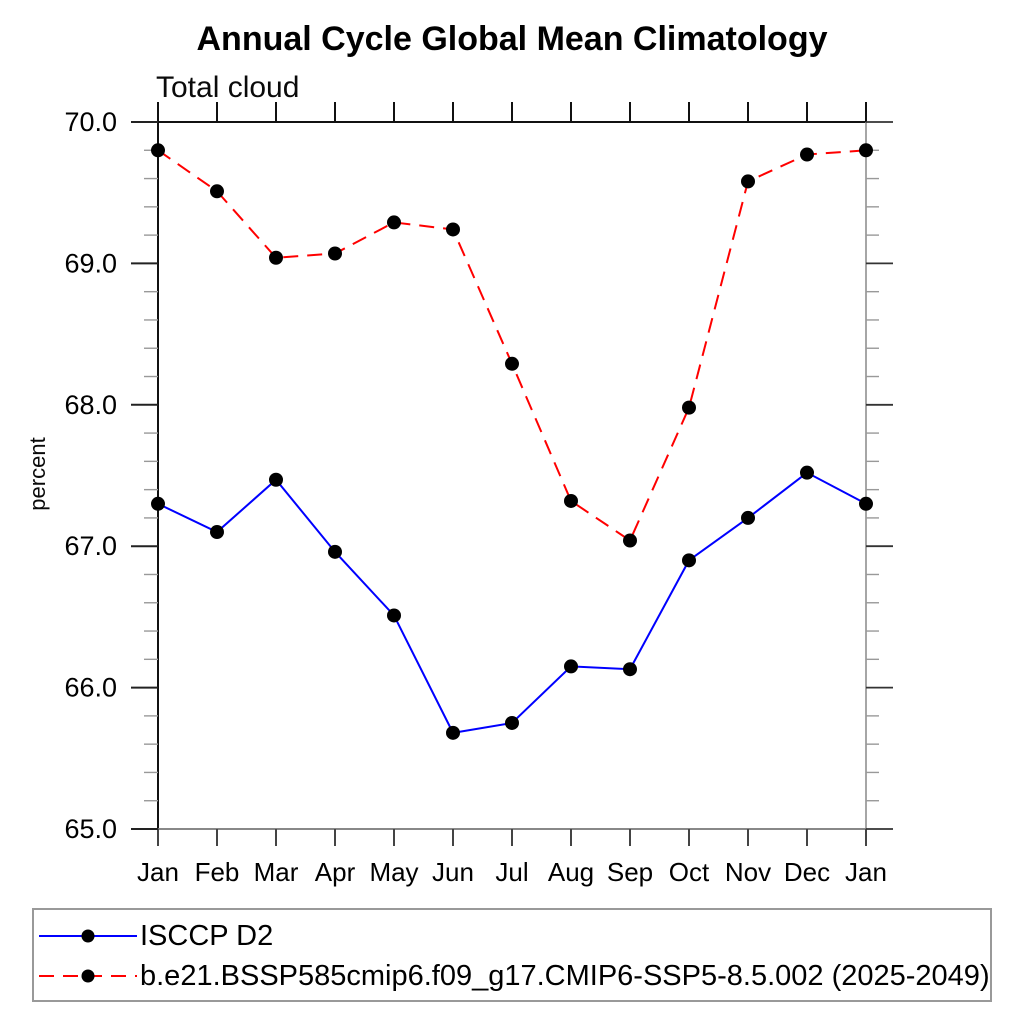 The image size is (1024, 1024). I want to click on legend-item-isccp: ISCCP D2, so click(156, 936).